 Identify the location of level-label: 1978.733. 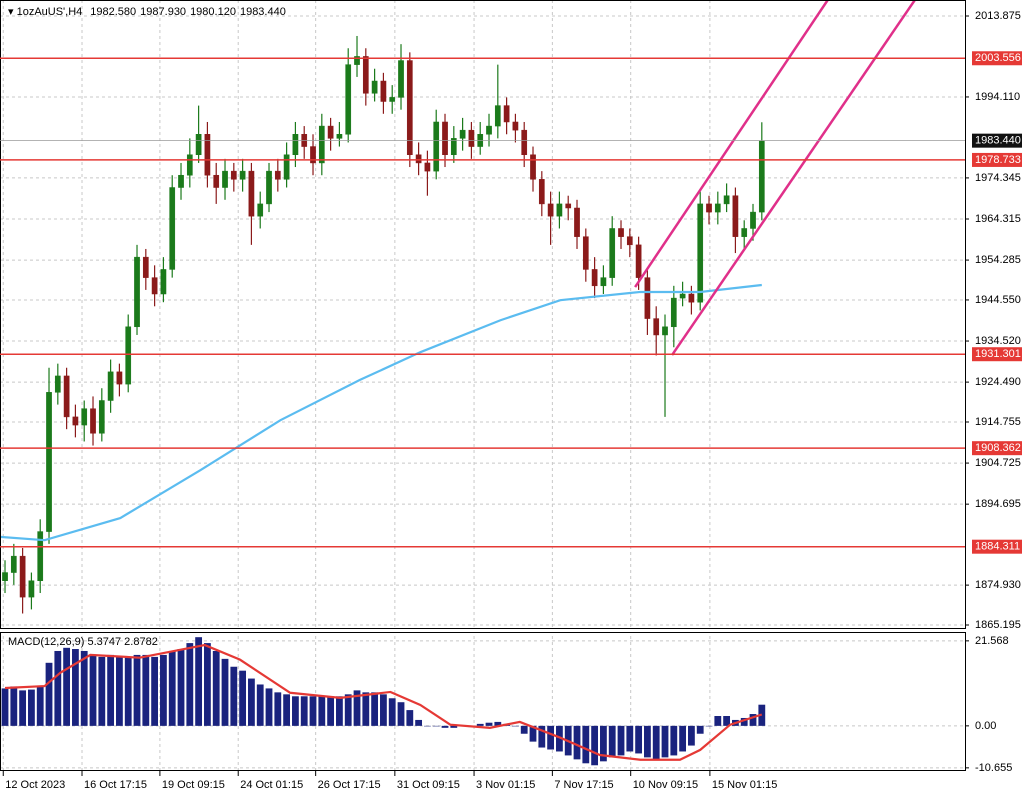
(998, 160).